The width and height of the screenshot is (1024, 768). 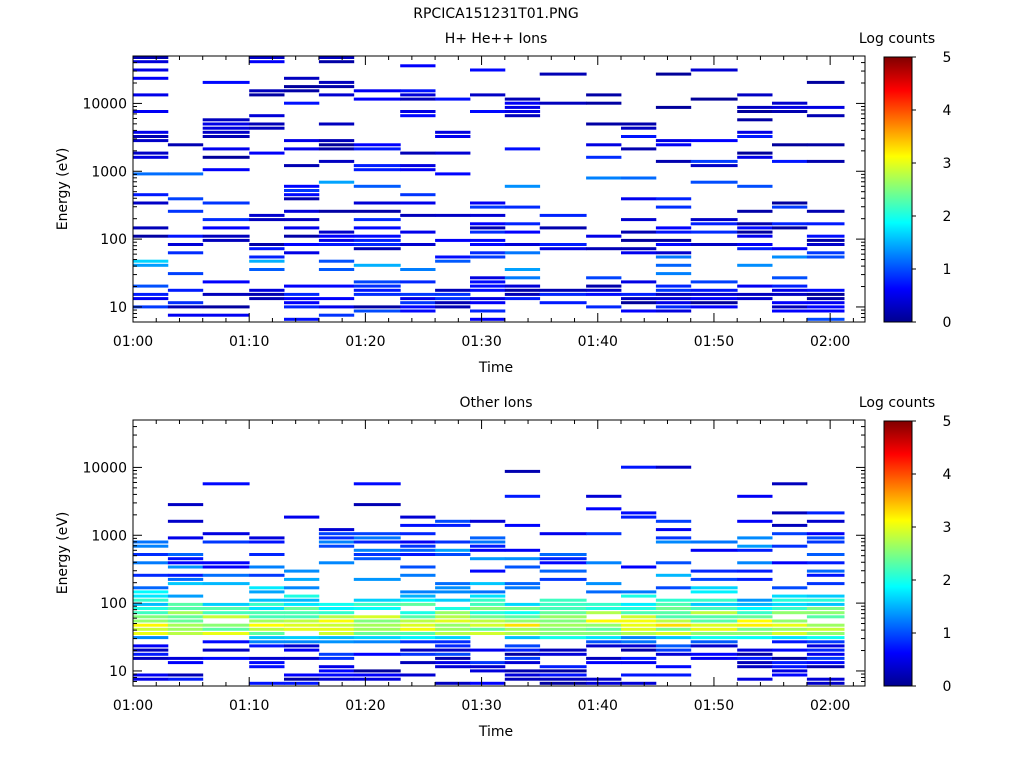 What do you see at coordinates (249, 706) in the screenshot?
I see `x-tick-label: 01:10` at bounding box center [249, 706].